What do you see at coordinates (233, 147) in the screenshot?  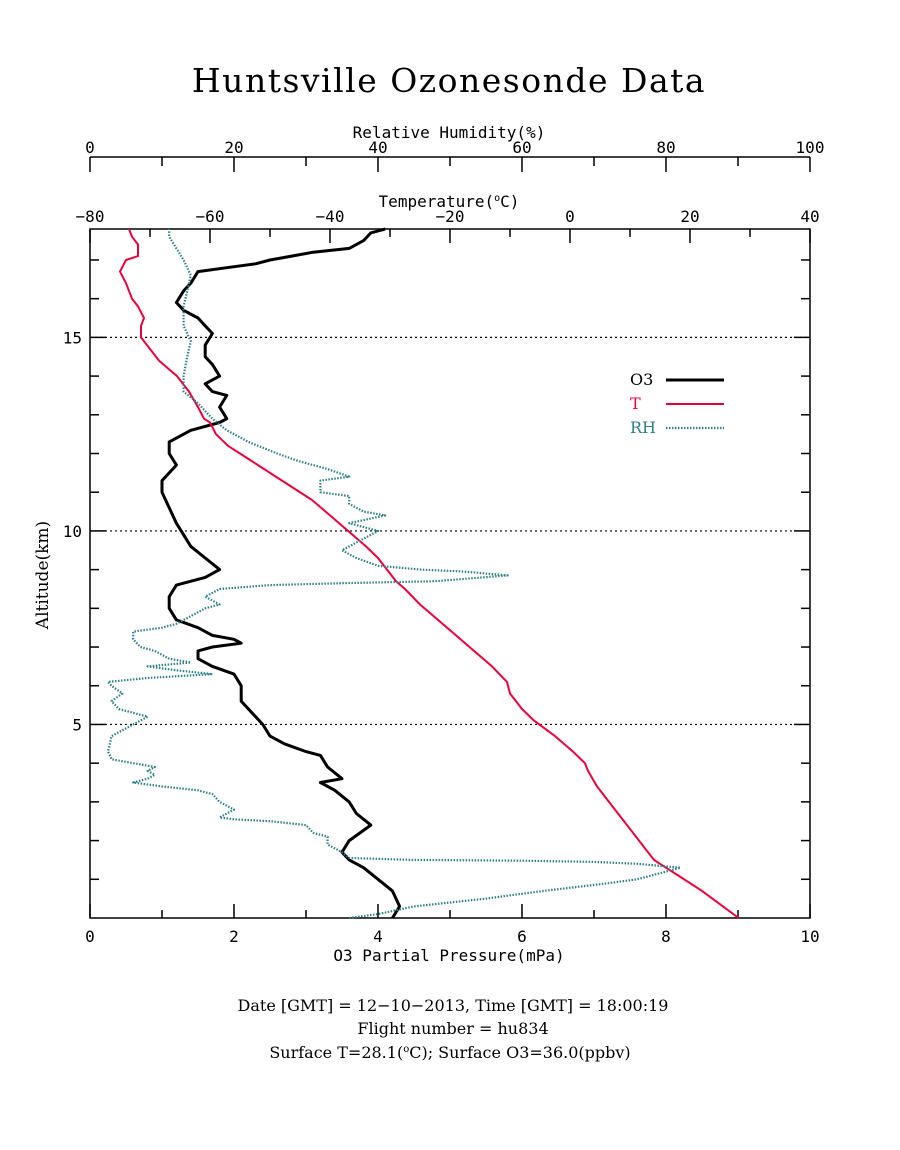 I see `rh-tick-label: 20` at bounding box center [233, 147].